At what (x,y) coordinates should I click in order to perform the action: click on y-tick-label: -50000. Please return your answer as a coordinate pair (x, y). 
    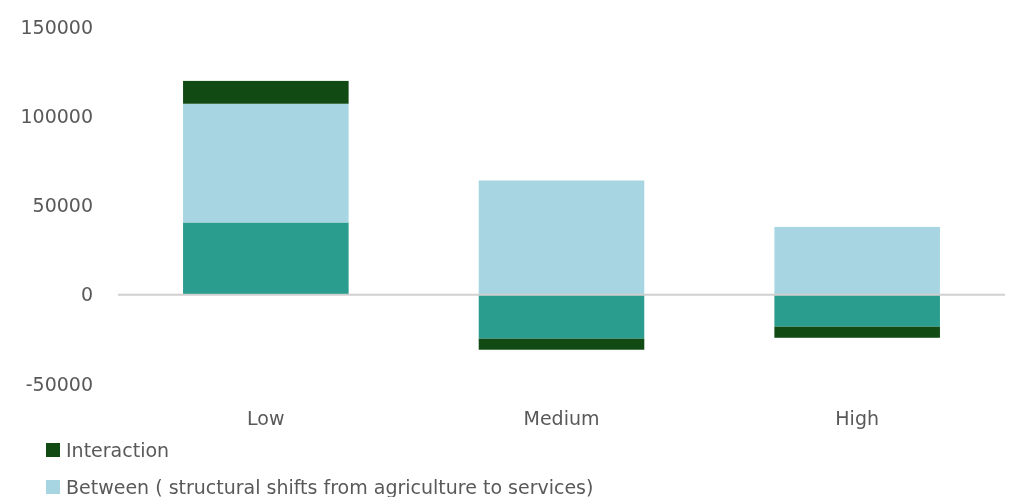
    Looking at the image, I should click on (59, 383).